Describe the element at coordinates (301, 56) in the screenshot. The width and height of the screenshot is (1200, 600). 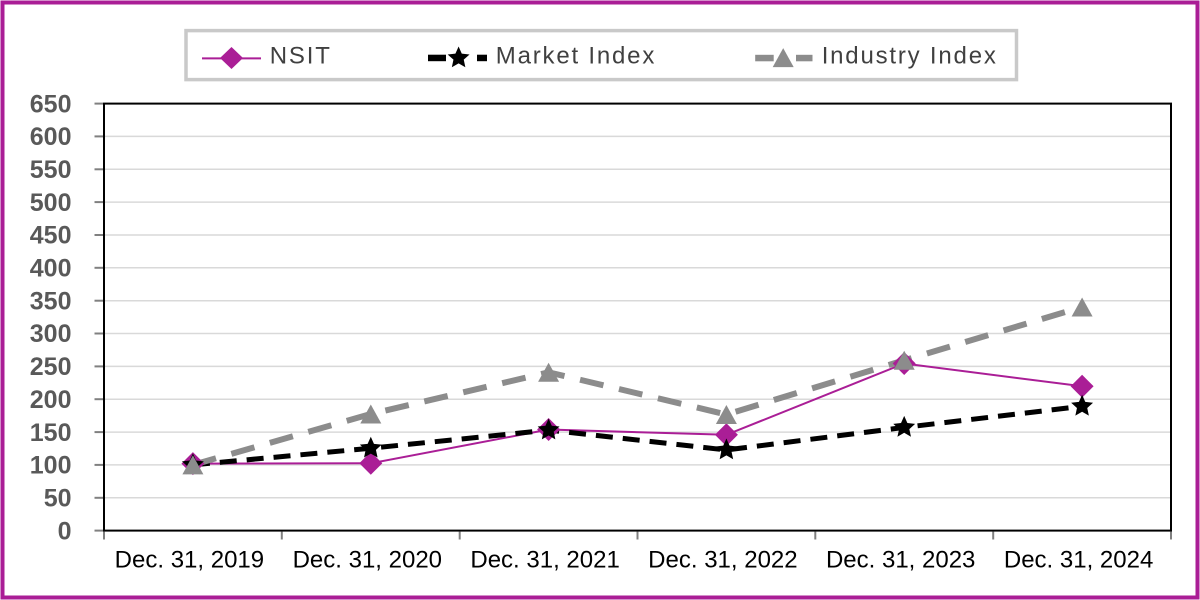
I see `svg-text: NSIT` at that location.